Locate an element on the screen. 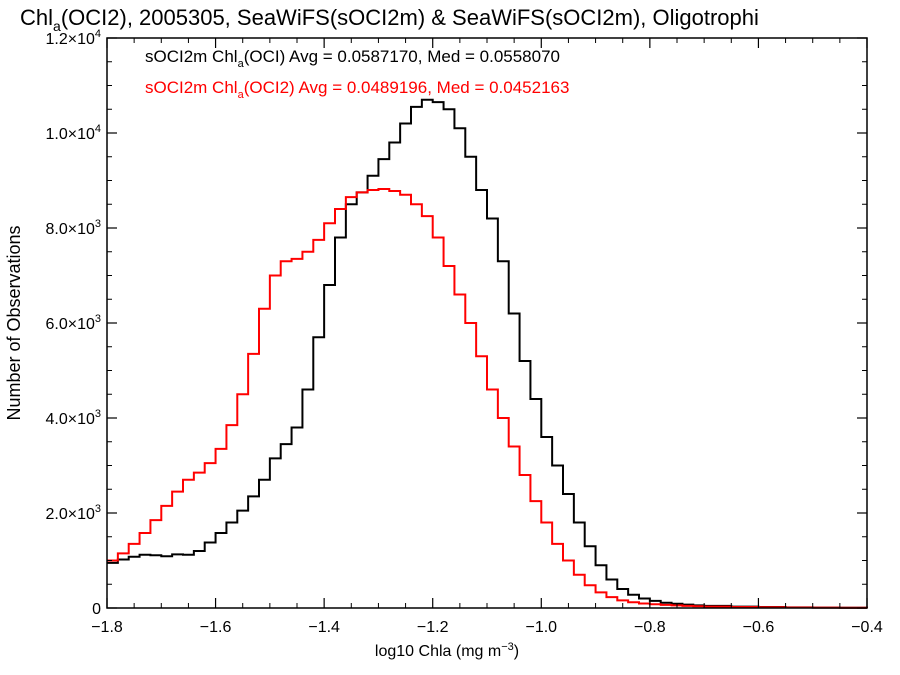 This screenshot has height=675, width=900. y-tick-mantissa: 4.0×10 is located at coordinates (69, 419).